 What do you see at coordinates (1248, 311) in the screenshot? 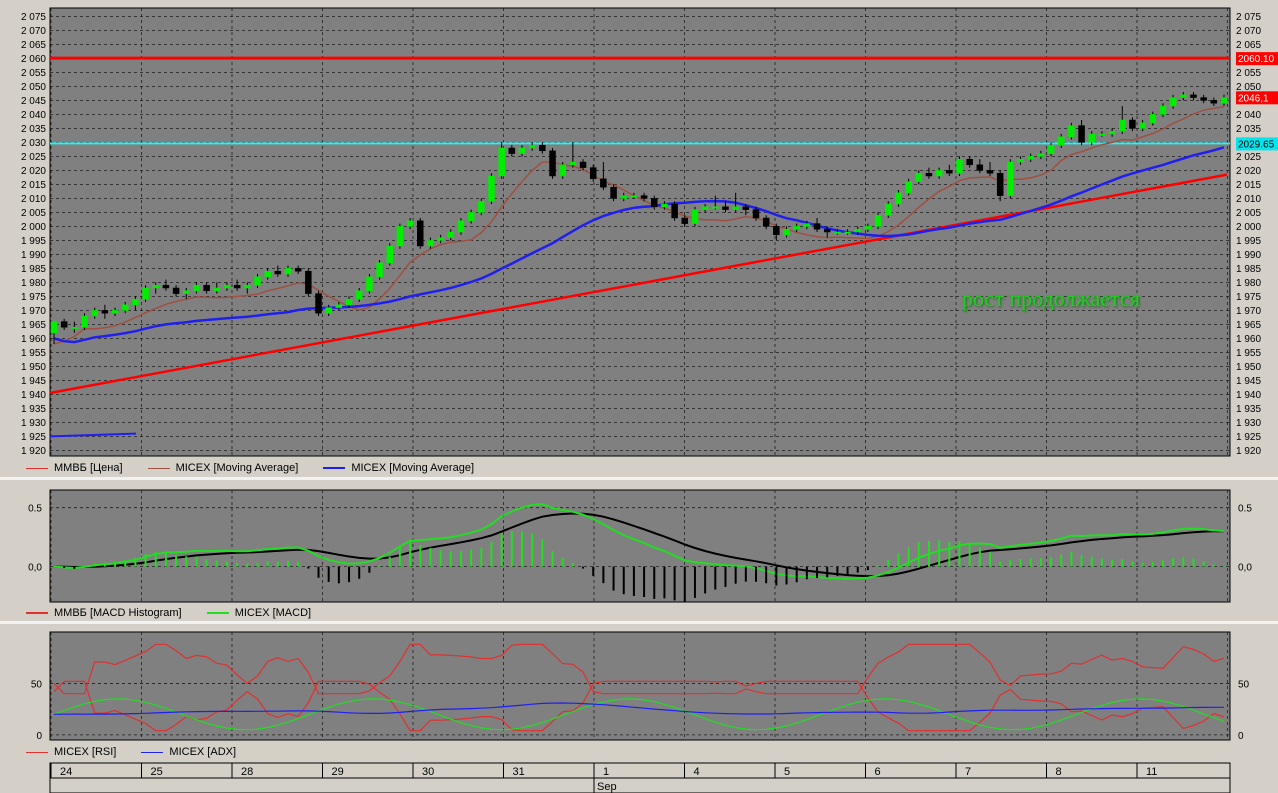
I see `y-tick-label-right: 1 970` at bounding box center [1248, 311].